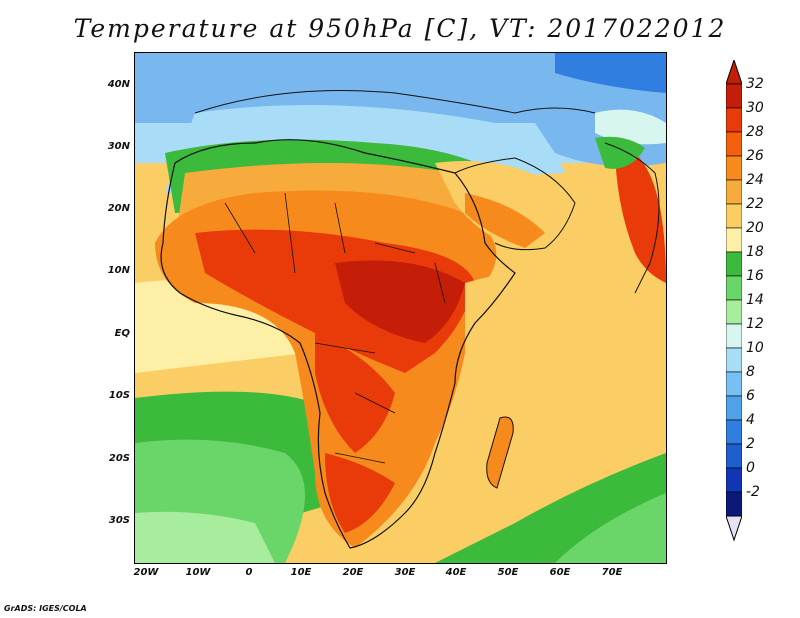 Image resolution: width=800 pixels, height=618 pixels. What do you see at coordinates (755, 228) in the screenshot?
I see `colorbar-label: 20` at bounding box center [755, 228].